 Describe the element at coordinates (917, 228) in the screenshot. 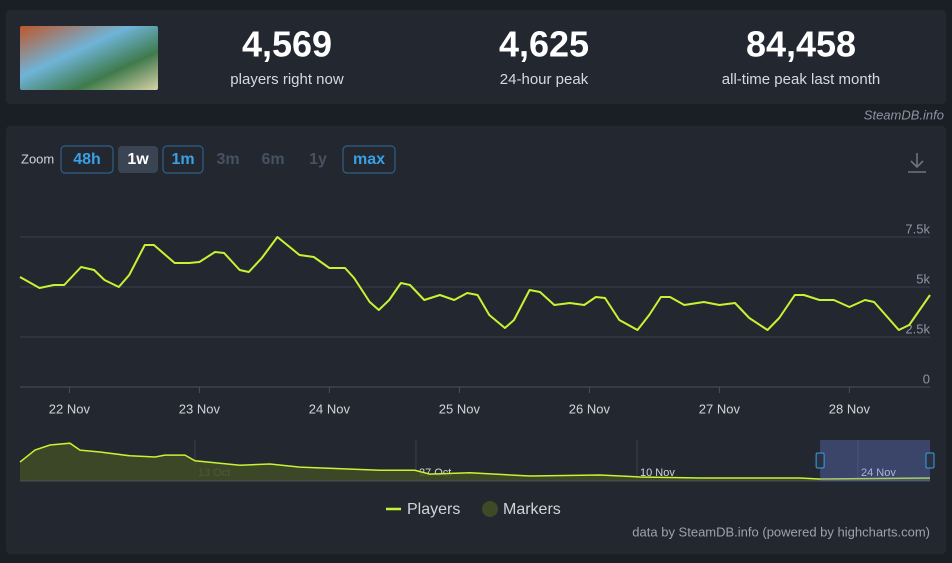

I see `y-tick-label: 7.5k` at that location.